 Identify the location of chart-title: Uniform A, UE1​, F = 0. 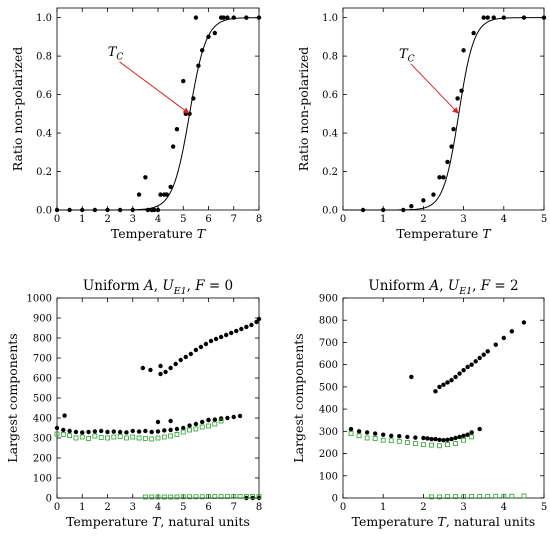
(158, 287).